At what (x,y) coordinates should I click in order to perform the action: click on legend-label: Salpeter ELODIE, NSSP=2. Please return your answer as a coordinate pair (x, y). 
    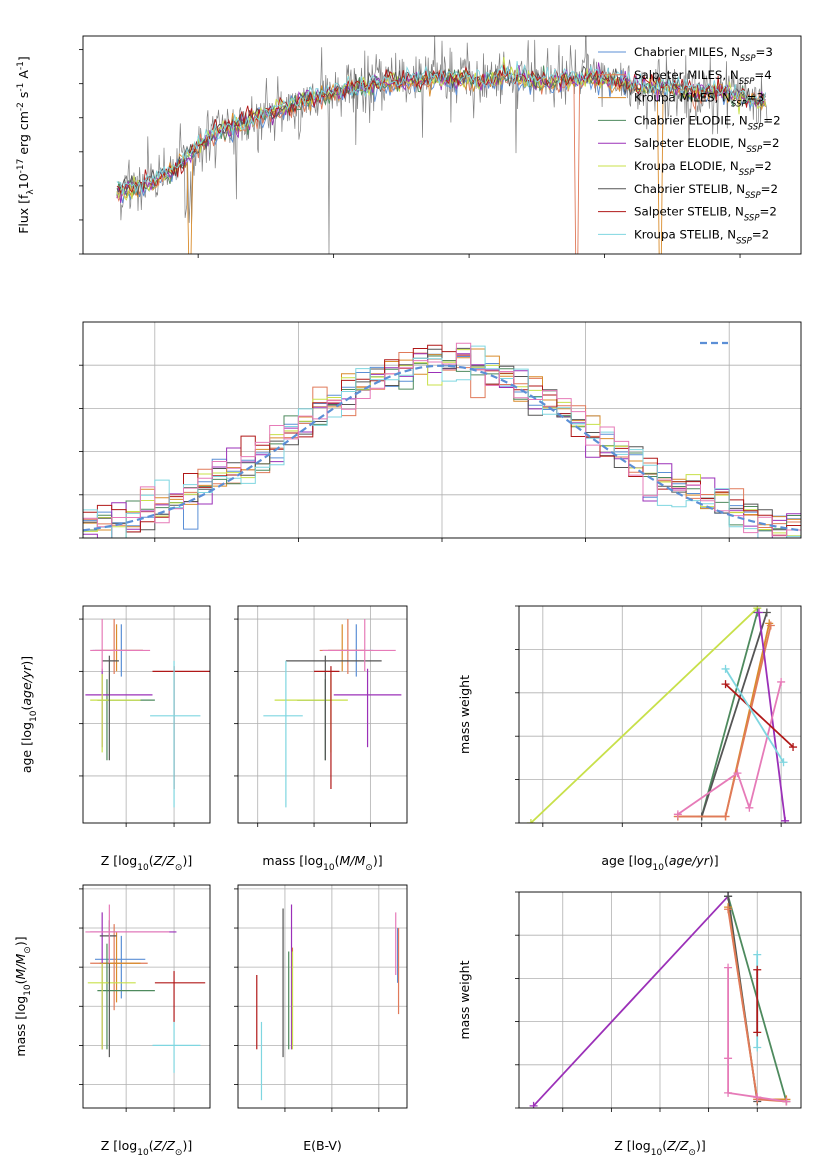
    Looking at the image, I should click on (706, 145).